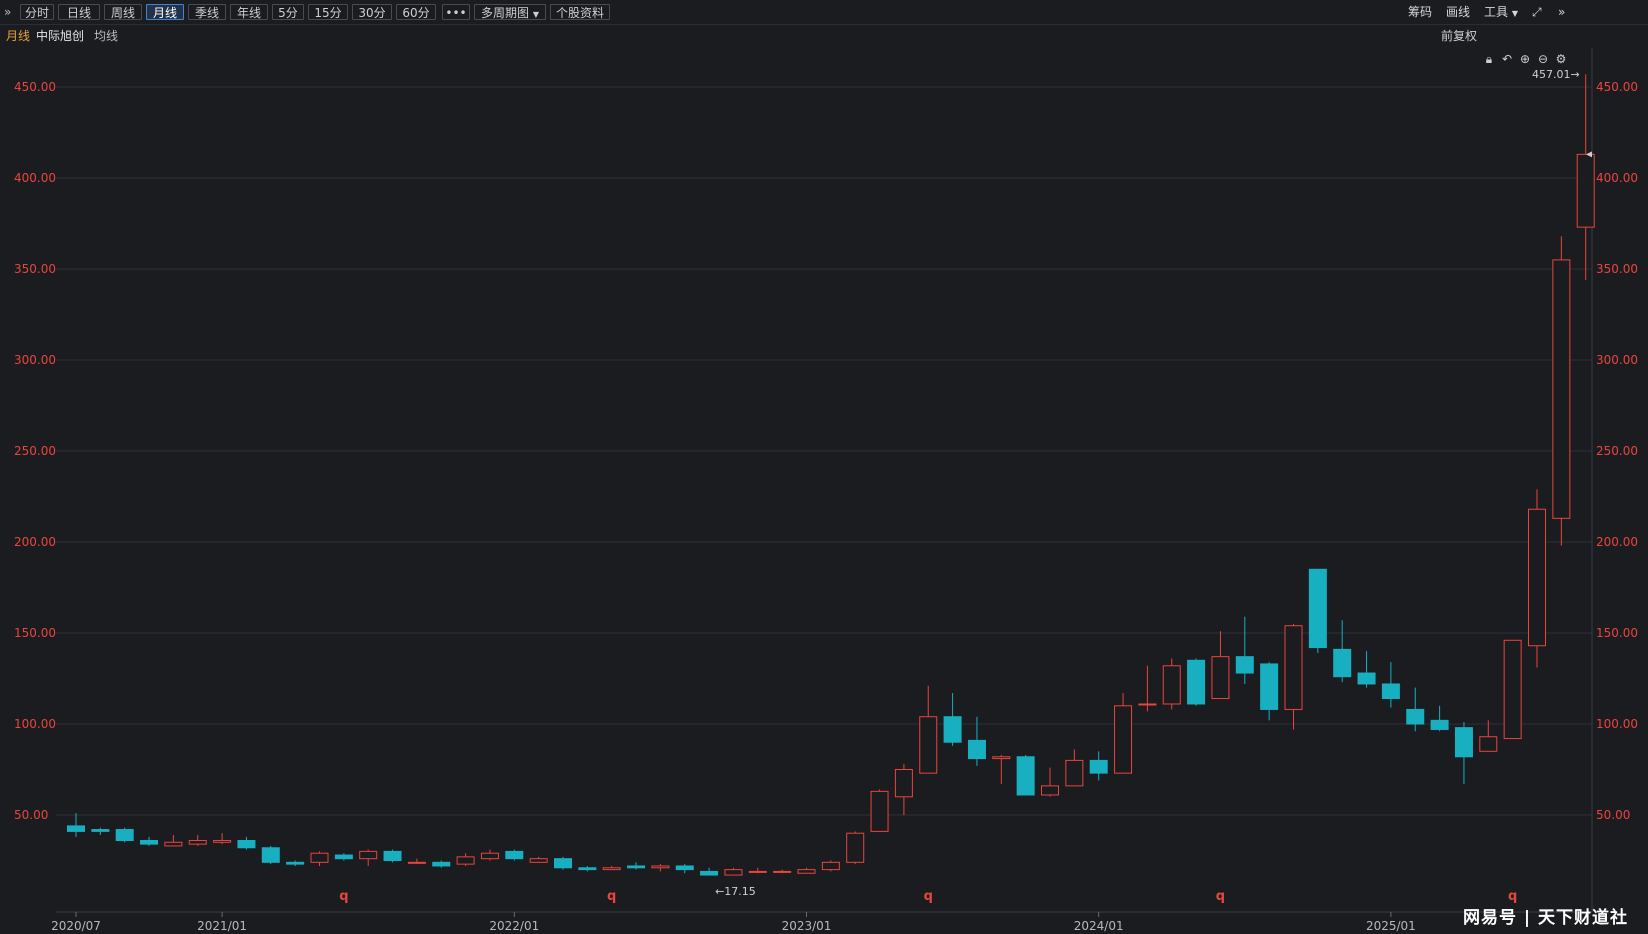 The width and height of the screenshot is (1648, 934). What do you see at coordinates (165, 12) in the screenshot?
I see `period-button-3: 月线` at bounding box center [165, 12].